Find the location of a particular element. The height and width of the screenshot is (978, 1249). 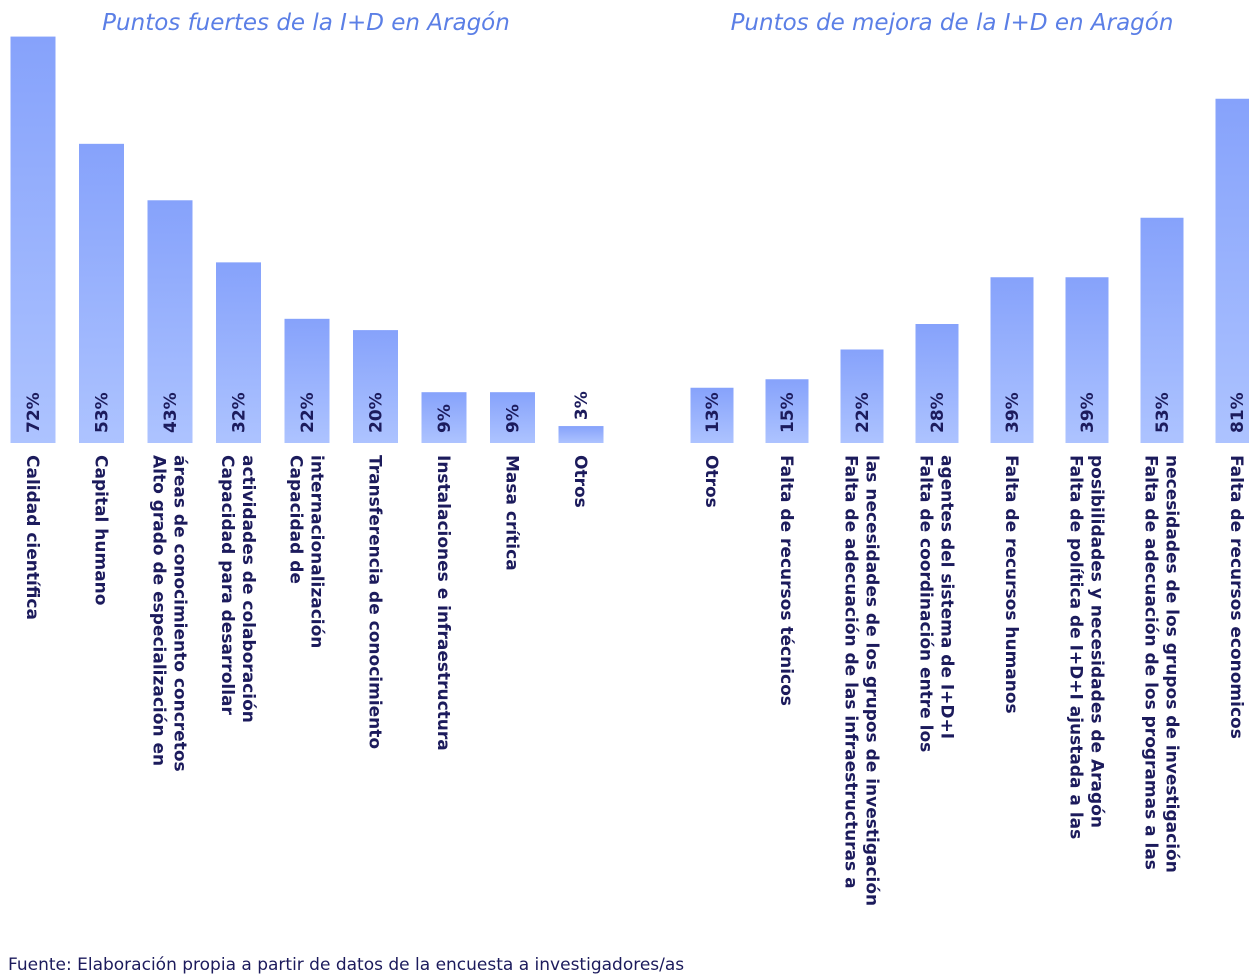

chart-title: Puntos de mejora de la I+D en Aragón is located at coordinates (952, 23).